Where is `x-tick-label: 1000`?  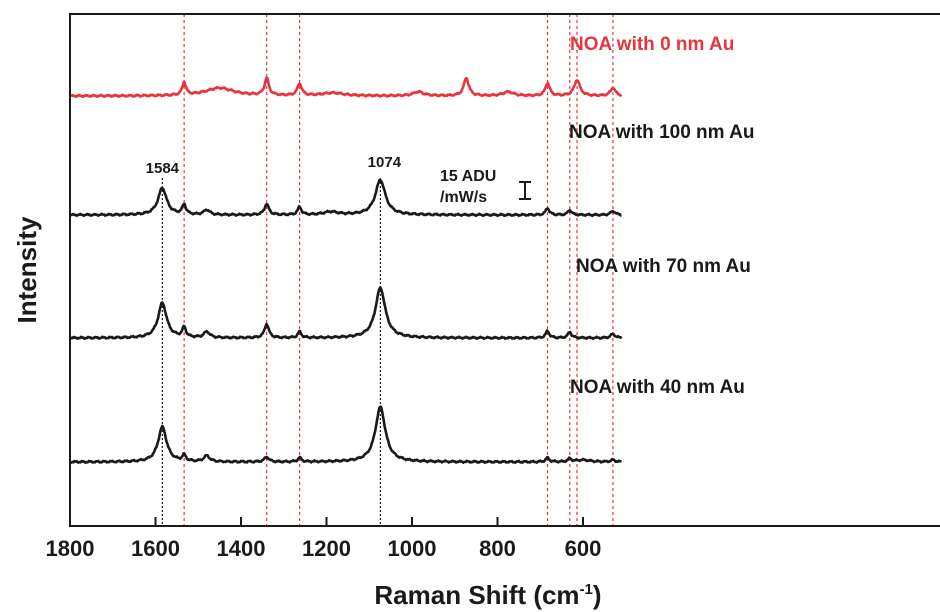 x-tick-label: 1000 is located at coordinates (412, 548).